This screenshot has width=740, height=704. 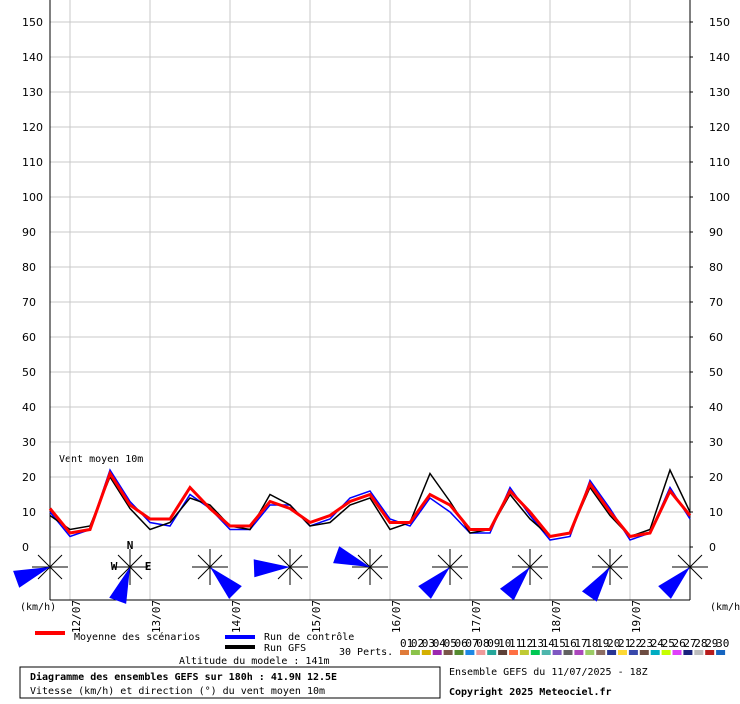 What do you see at coordinates (471, 643) in the screenshot?
I see `pert-label: 07` at bounding box center [471, 643].